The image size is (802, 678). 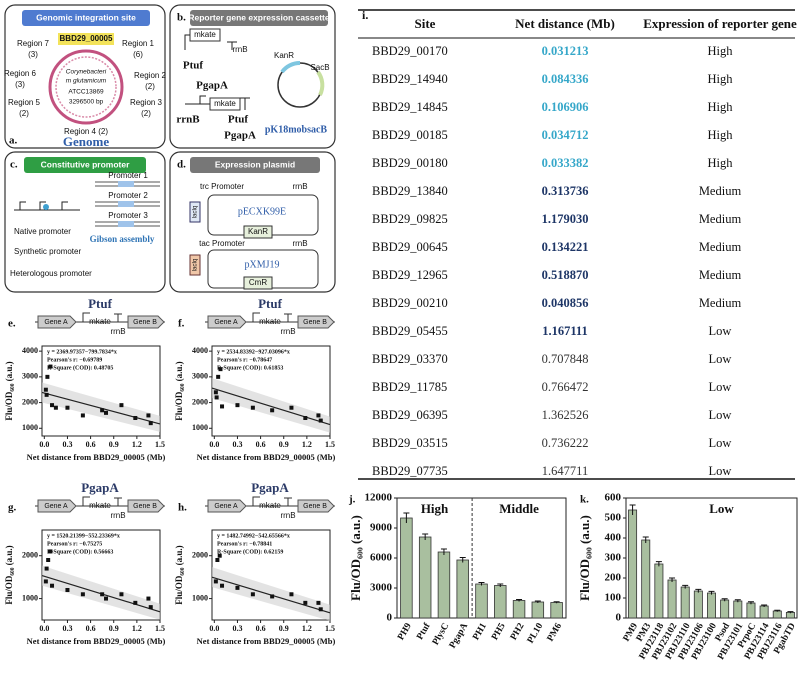 I want to click on table-cell: BBD29_00180, so click(x=410, y=163).